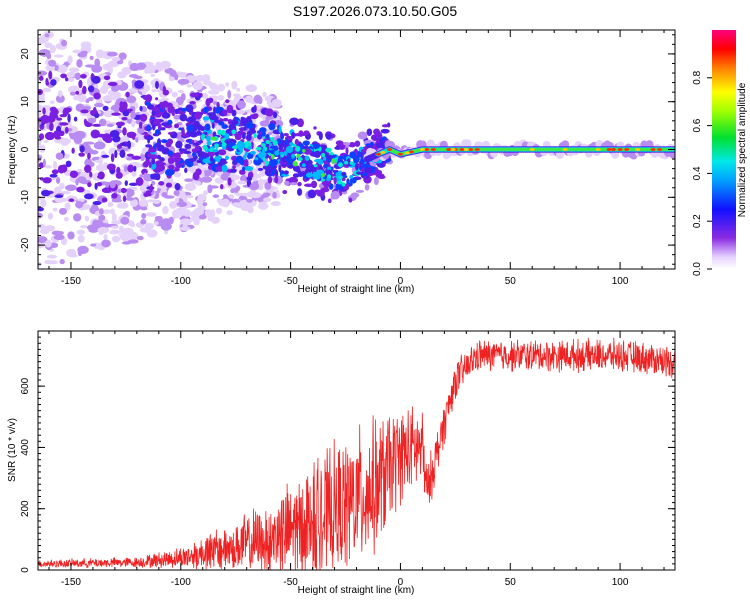  I want to click on heatmap-ytick-label: 20, so click(25, 54).